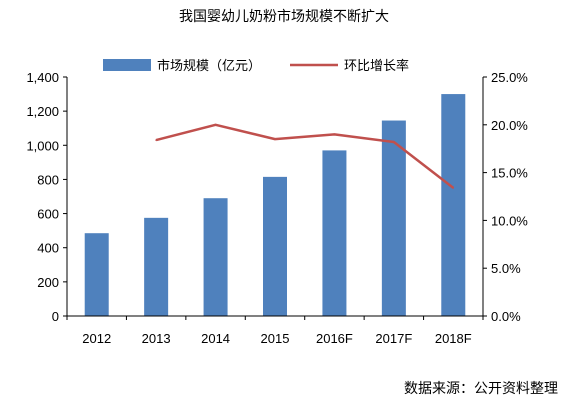 Image resolution: width=568 pixels, height=403 pixels. What do you see at coordinates (509, 125) in the screenshot?
I see `y-right-tick-label: 20.0%` at bounding box center [509, 125].